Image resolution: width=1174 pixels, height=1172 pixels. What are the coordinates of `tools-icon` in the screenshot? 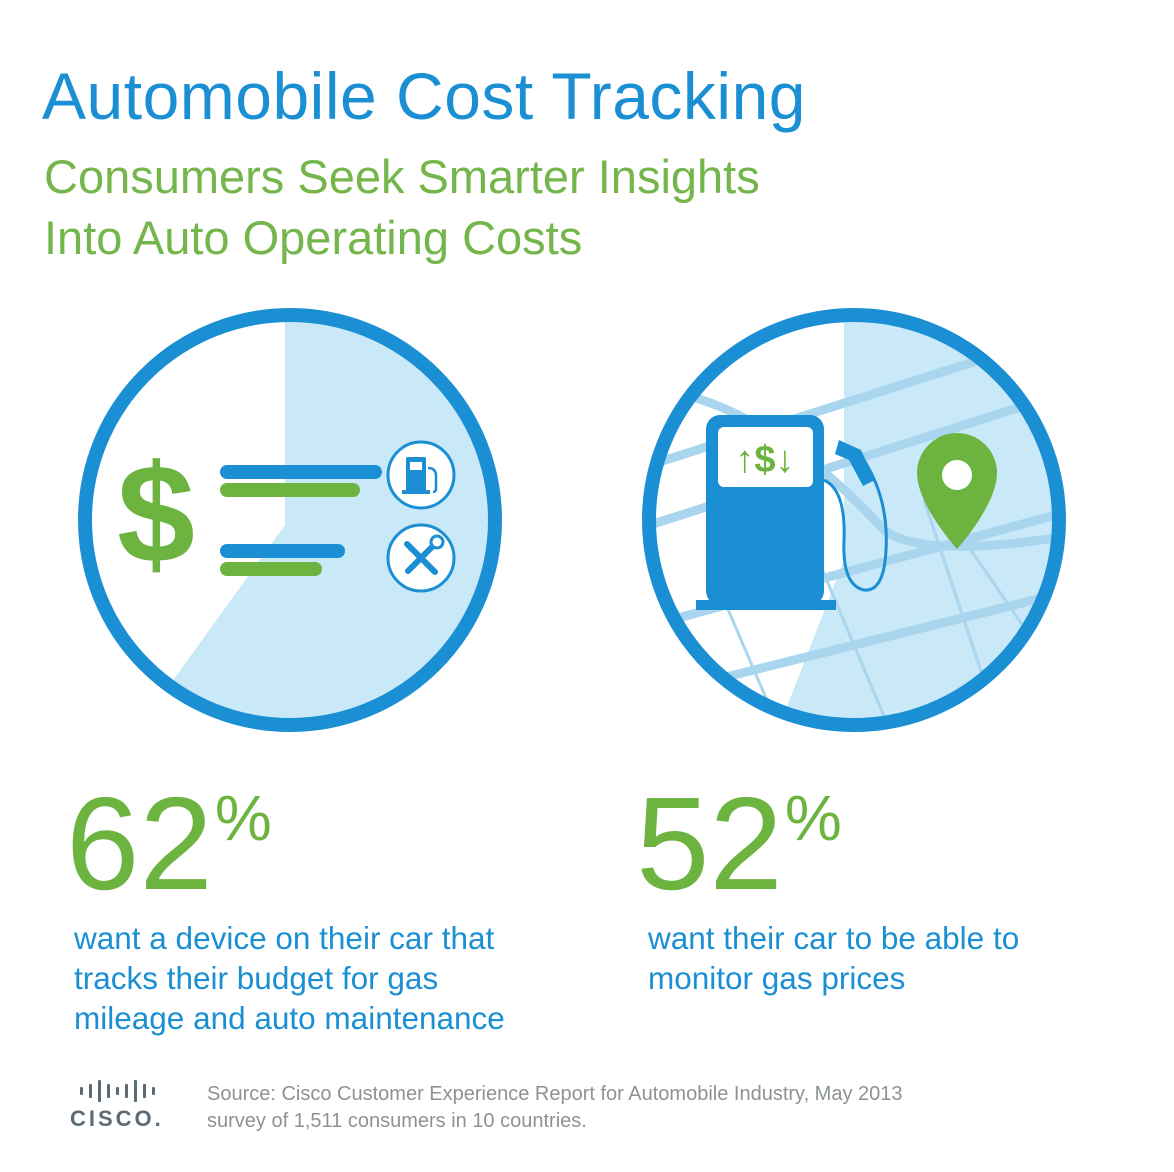 It's located at (421, 558).